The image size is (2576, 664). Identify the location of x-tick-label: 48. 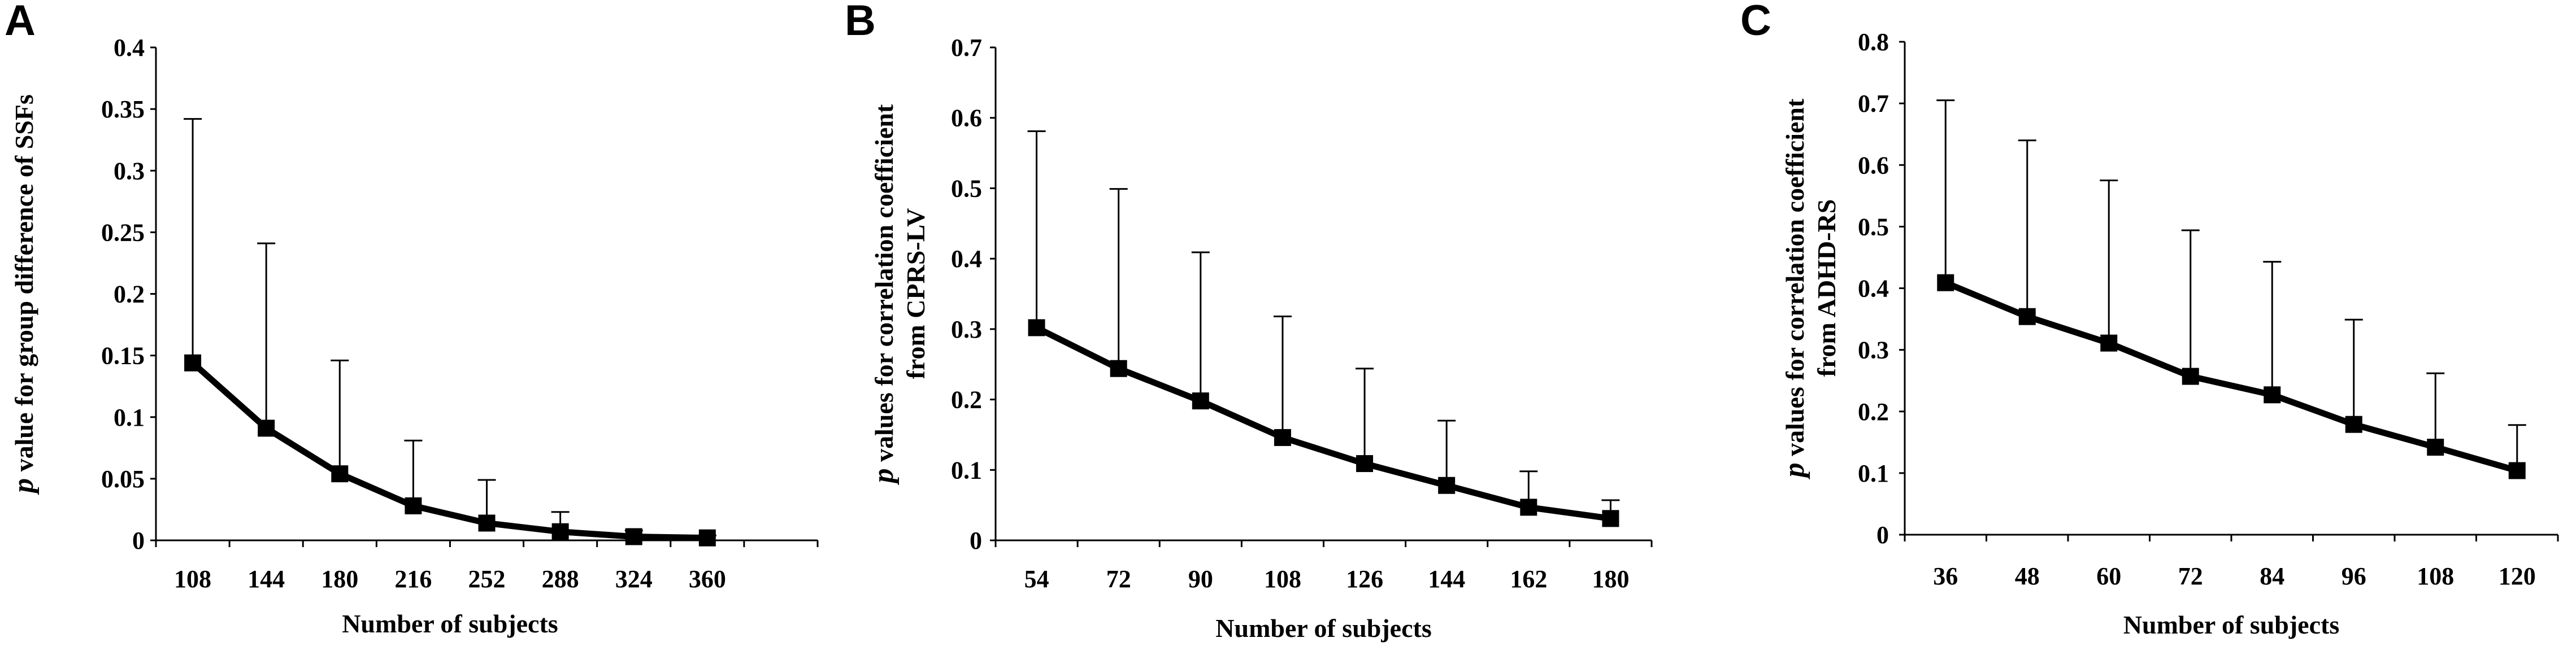
(2027, 576).